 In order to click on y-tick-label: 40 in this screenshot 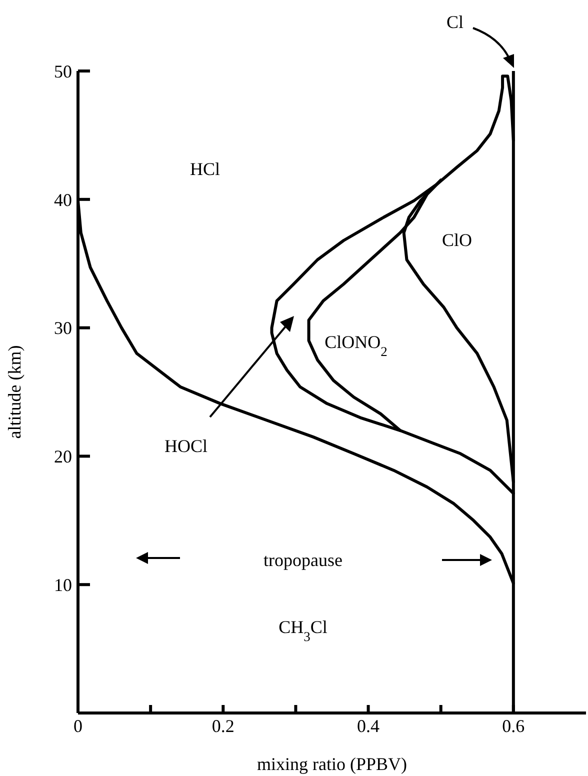, I will do `click(63, 200)`.